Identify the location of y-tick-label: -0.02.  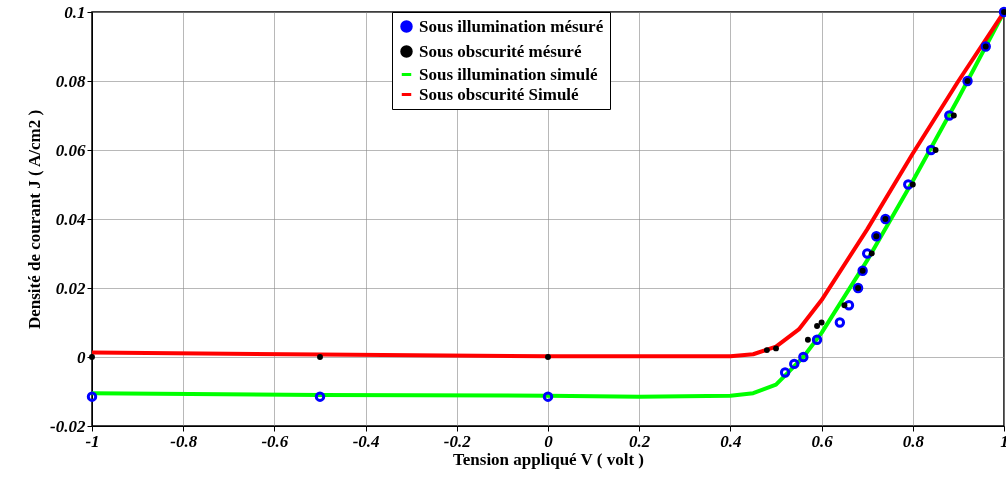
(68, 426).